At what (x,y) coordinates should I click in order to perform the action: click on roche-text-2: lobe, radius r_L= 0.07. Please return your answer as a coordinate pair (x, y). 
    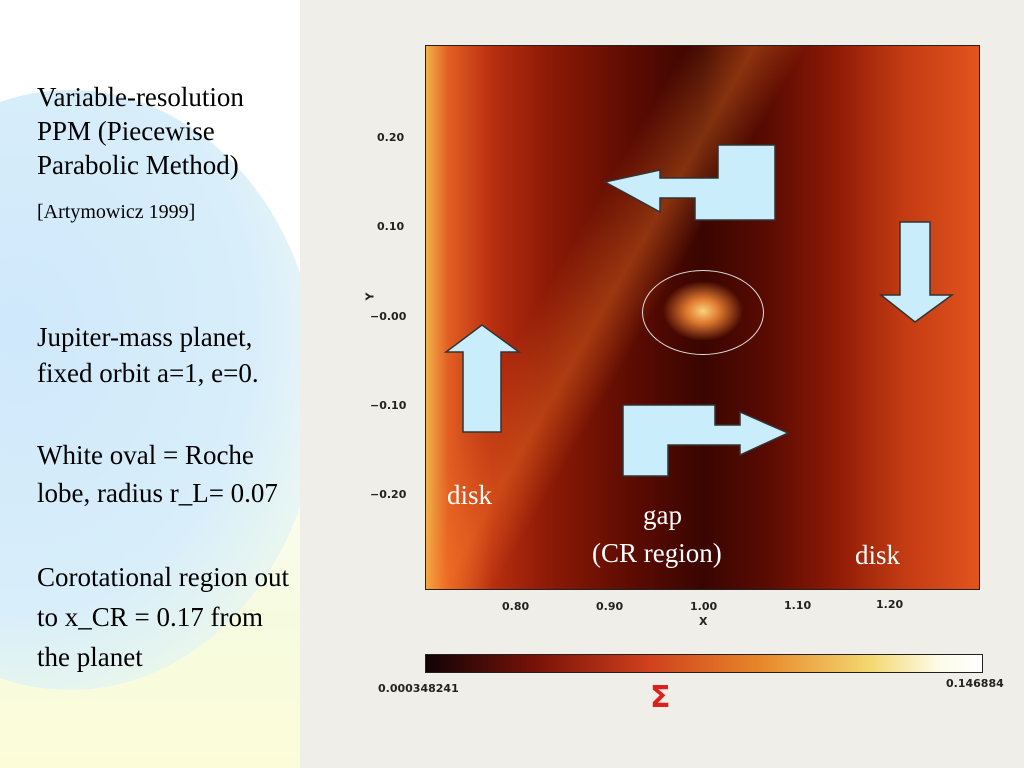
    Looking at the image, I should click on (157, 493).